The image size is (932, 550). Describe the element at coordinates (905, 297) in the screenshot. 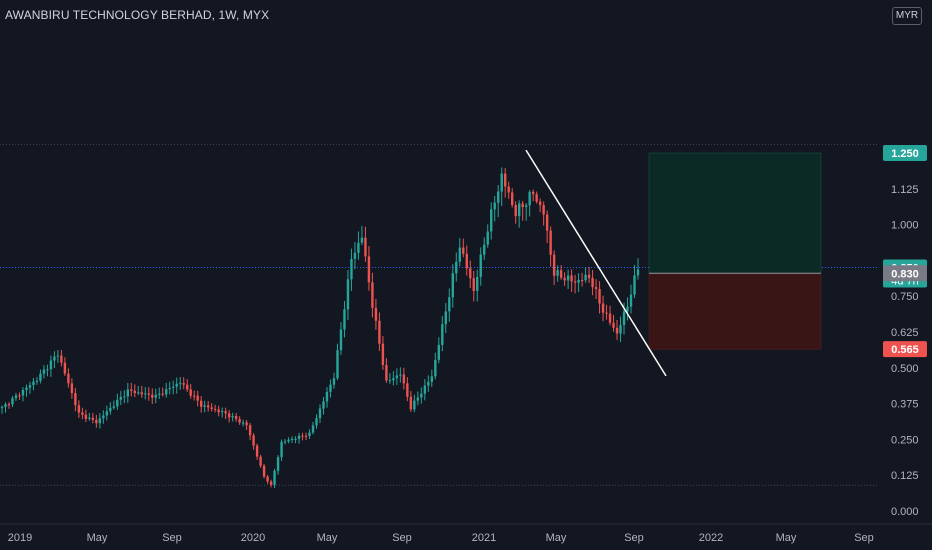

I see `y-tick-label: 0.750` at that location.